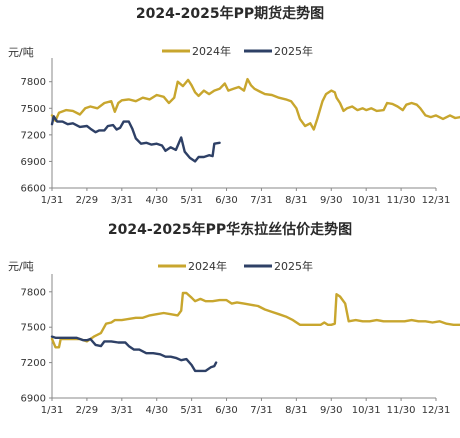 The width and height of the screenshot is (460, 438). What do you see at coordinates (21, 52) in the screenshot?
I see `chart-1-y-unit: 元/吨` at bounding box center [21, 52].